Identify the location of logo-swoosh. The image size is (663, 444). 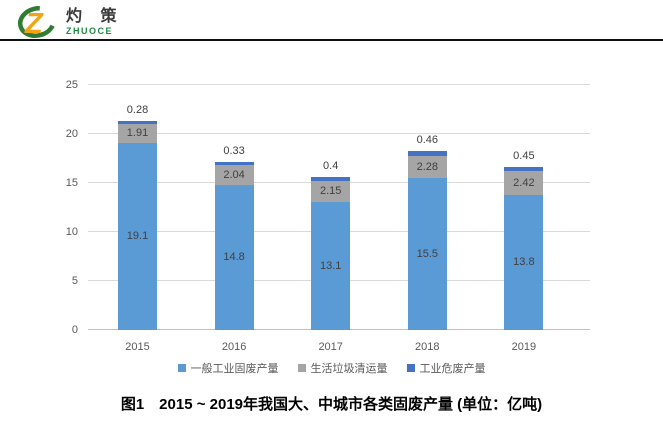
(37, 22).